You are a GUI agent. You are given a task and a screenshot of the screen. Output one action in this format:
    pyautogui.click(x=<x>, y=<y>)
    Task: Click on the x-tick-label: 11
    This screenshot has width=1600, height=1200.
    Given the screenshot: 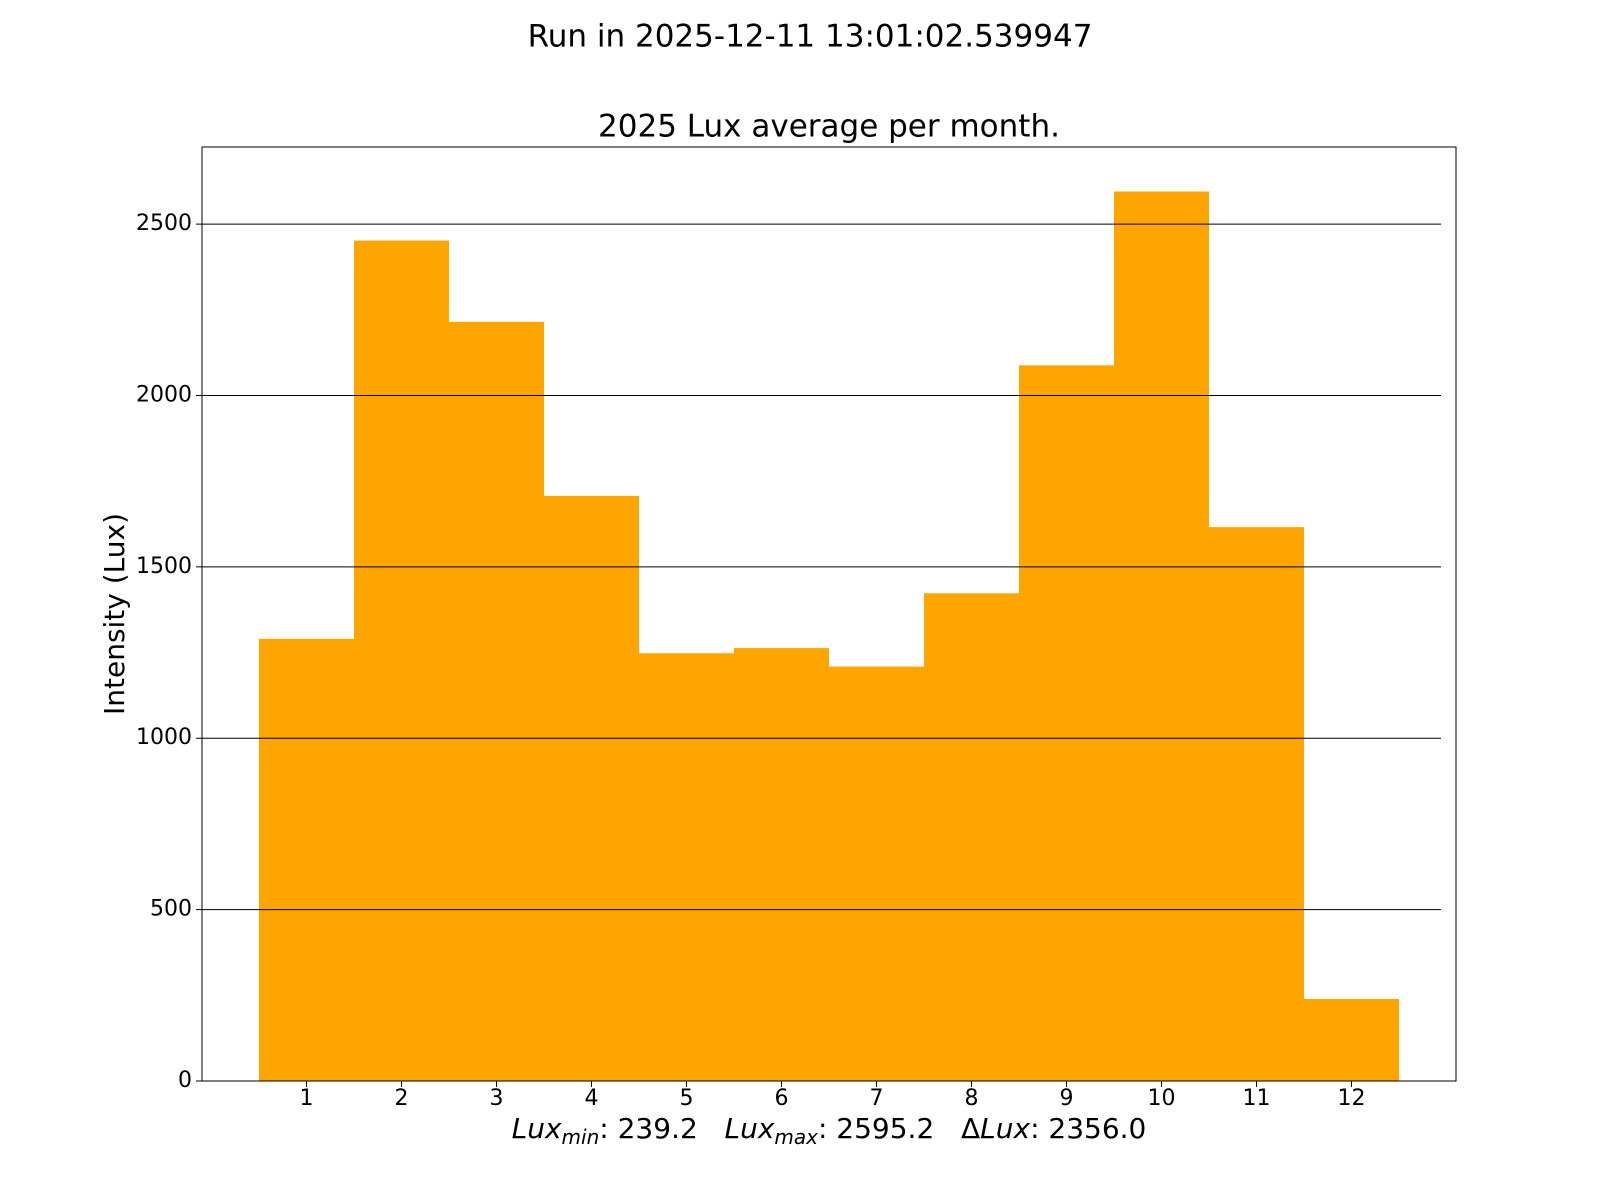 What is the action you would take?
    pyautogui.click(x=1257, y=1098)
    